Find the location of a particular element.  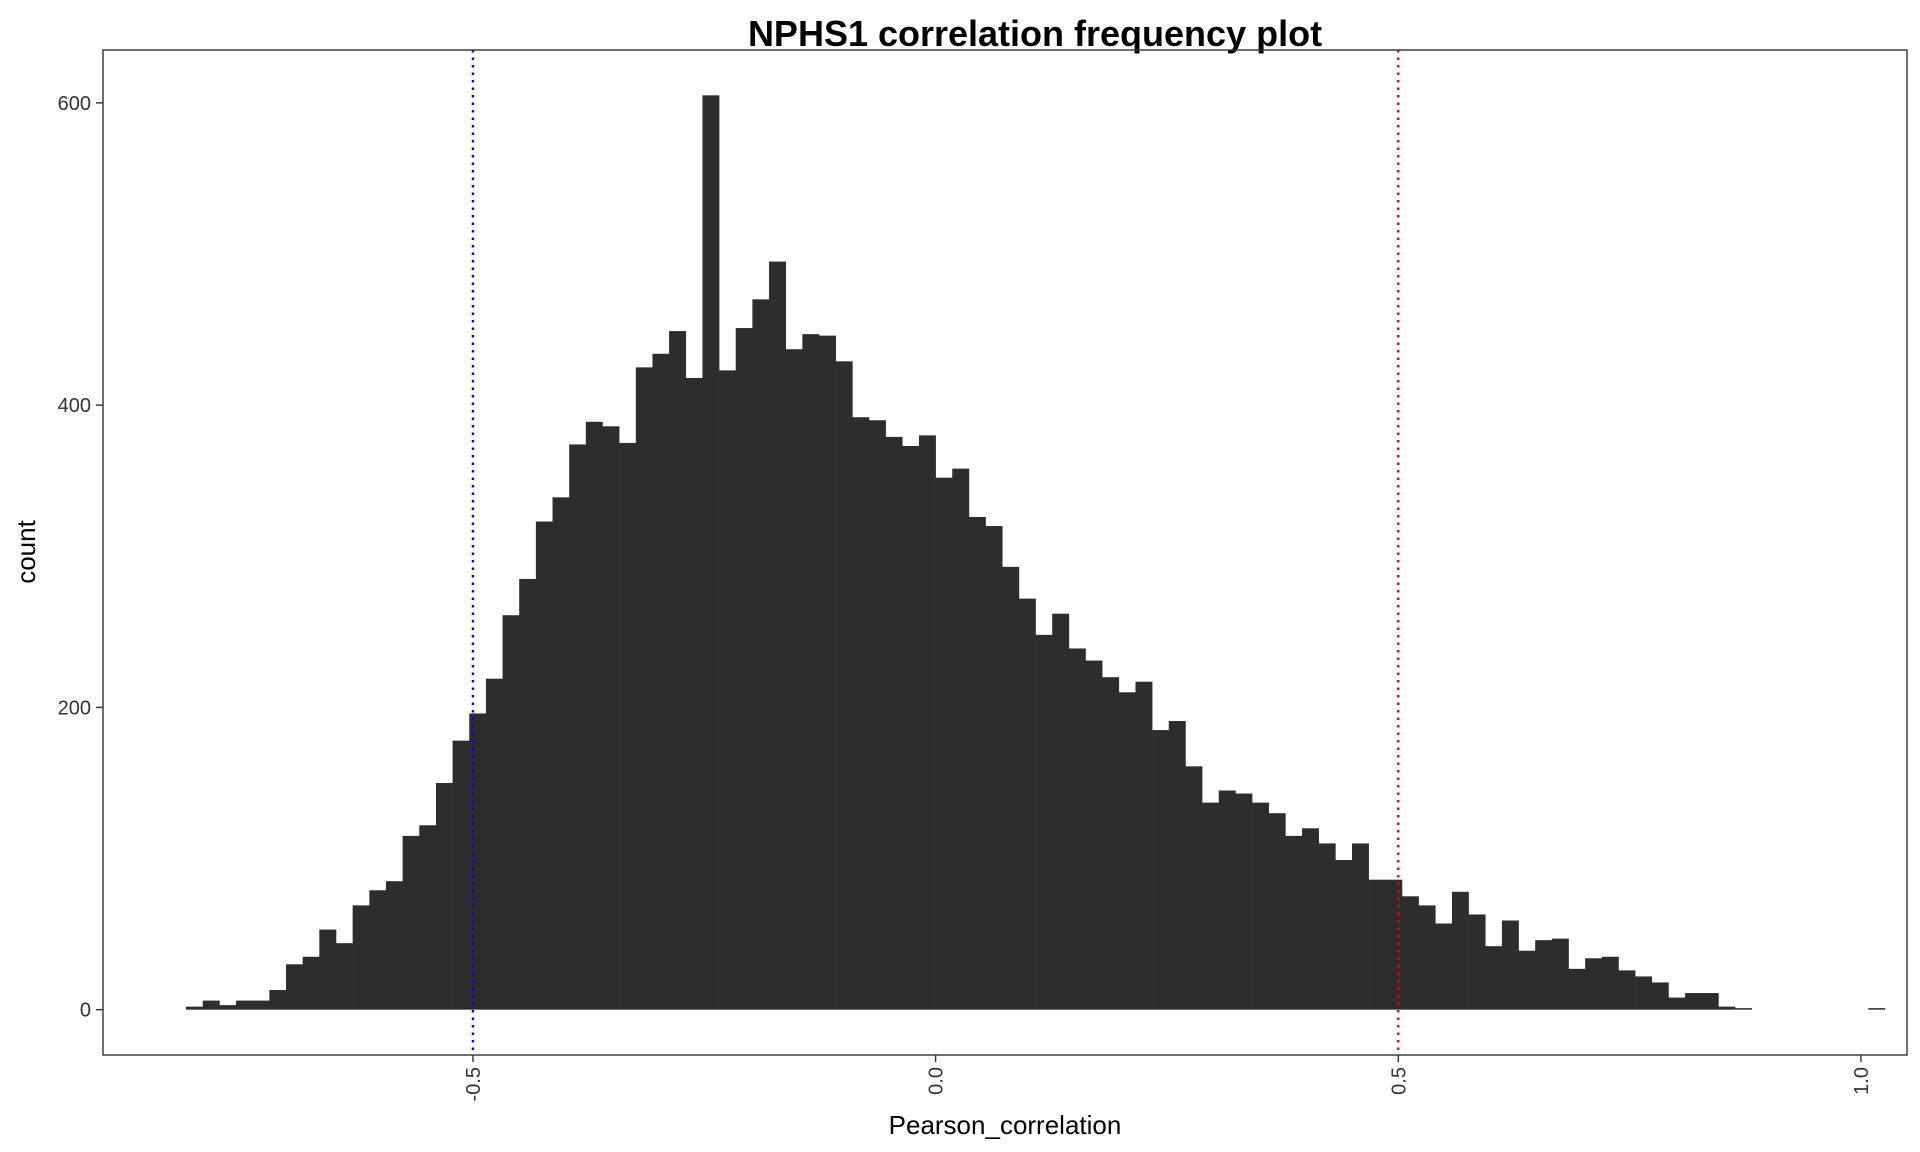

y-axis-label: count is located at coordinates (26, 551).